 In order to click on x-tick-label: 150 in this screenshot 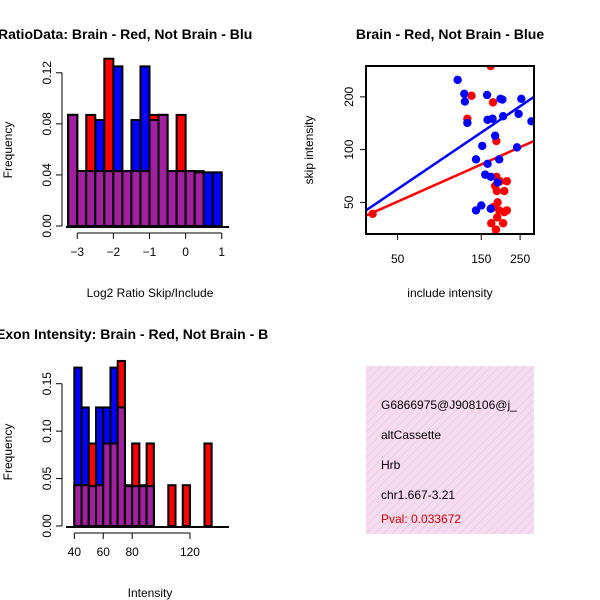, I will do `click(481, 259)`.